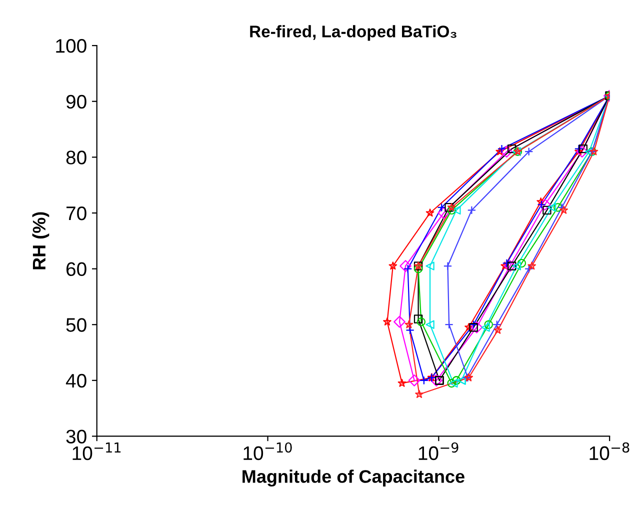  Describe the element at coordinates (96, 451) in the screenshot. I see `x-tick-label: 10$^{−11}$` at that location.